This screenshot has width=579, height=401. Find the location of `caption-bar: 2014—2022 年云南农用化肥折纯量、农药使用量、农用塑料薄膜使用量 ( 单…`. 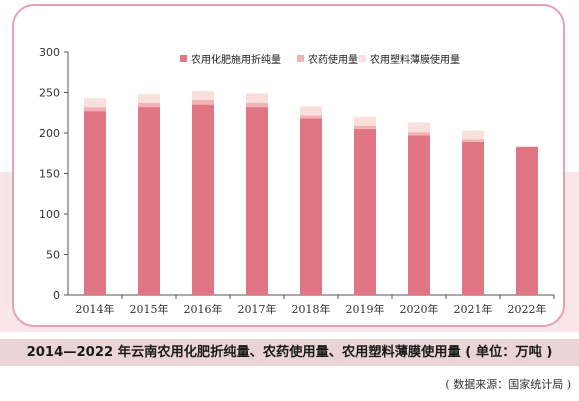

caption-bar: 2014—2022 年云南农用化肥折纯量、农药使用量、农用塑料薄膜使用量 ( 单… is located at coordinates (289, 352).